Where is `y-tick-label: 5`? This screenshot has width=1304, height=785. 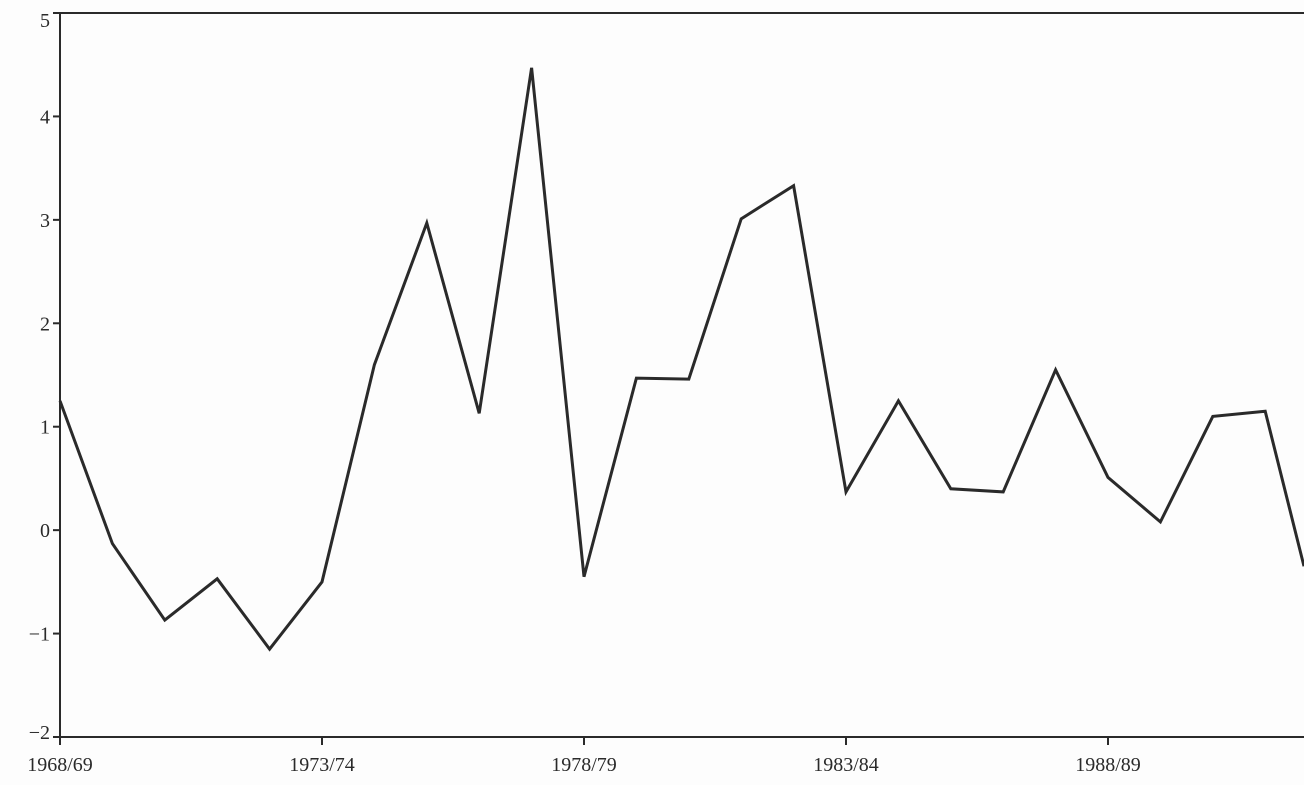 y-tick-label: 5 is located at coordinates (45, 21).